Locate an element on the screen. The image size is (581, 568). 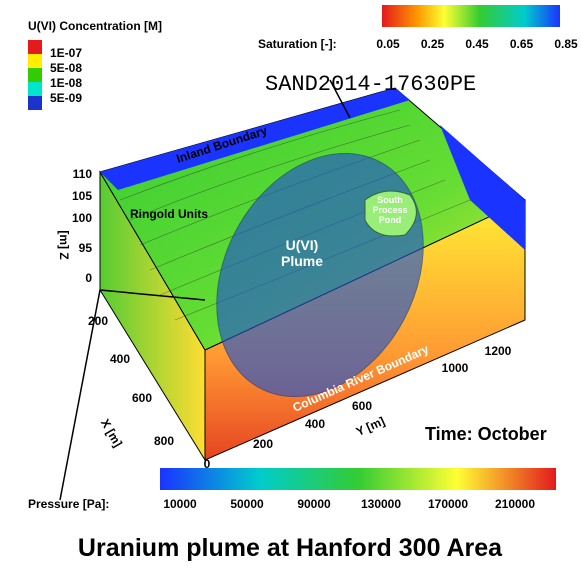
saturation-ticks: 0.05 0.25 0.45 0.65 0.85 is located at coordinates (477, 44).